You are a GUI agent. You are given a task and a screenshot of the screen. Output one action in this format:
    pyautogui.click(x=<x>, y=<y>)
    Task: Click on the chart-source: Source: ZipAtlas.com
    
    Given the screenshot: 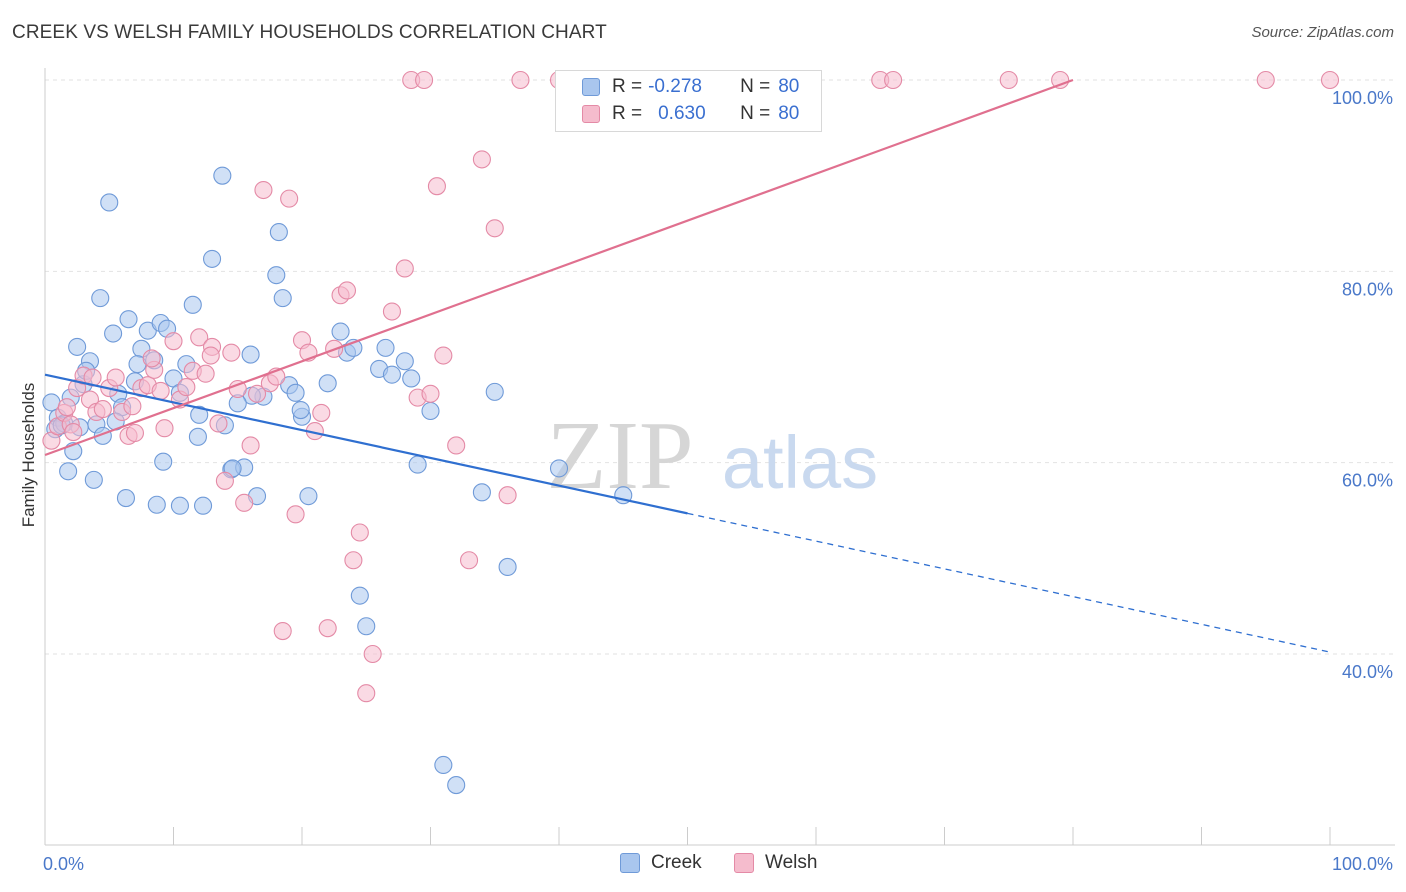 What is the action you would take?
    pyautogui.click(x=1322, y=32)
    